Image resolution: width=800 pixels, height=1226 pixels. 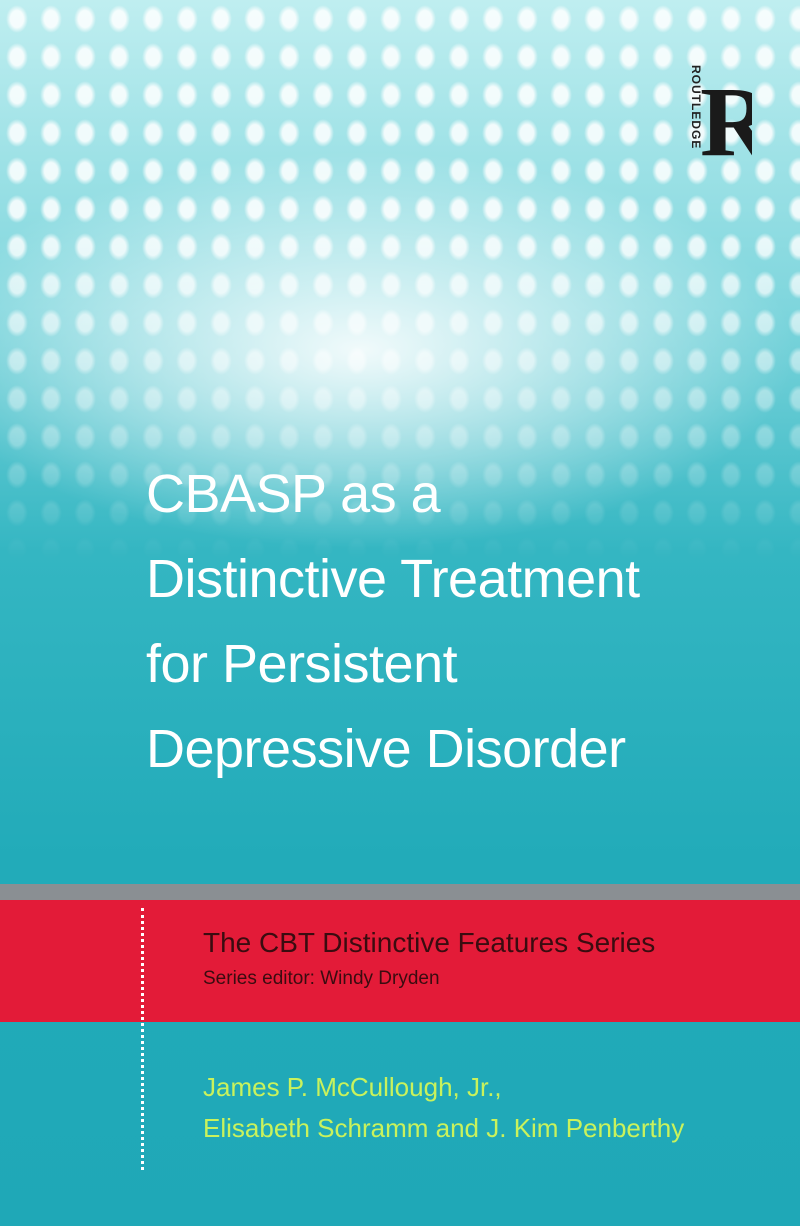 I want to click on title-line: CBASP as a, so click(x=293, y=494).